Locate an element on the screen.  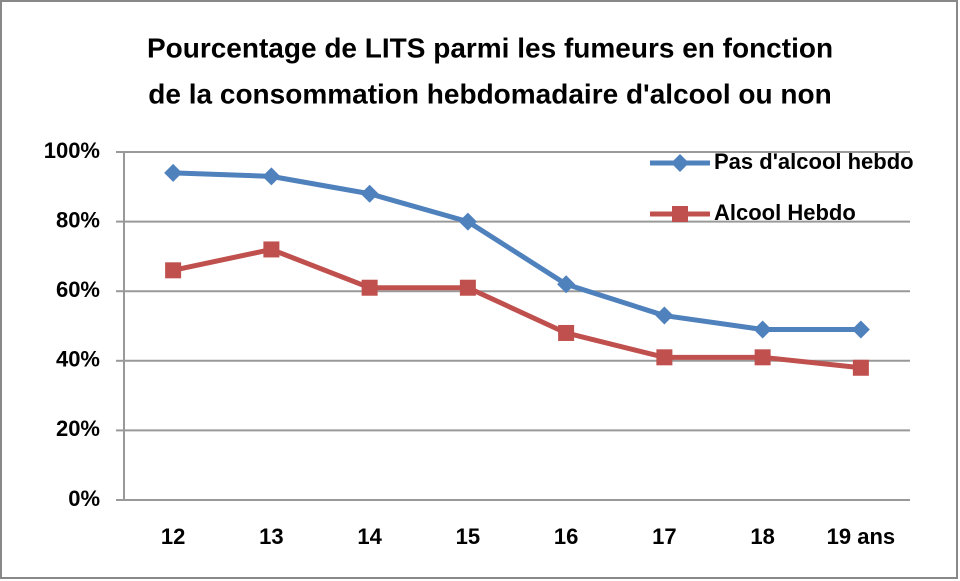
y-tick-label: 60% is located at coordinates (78, 289).